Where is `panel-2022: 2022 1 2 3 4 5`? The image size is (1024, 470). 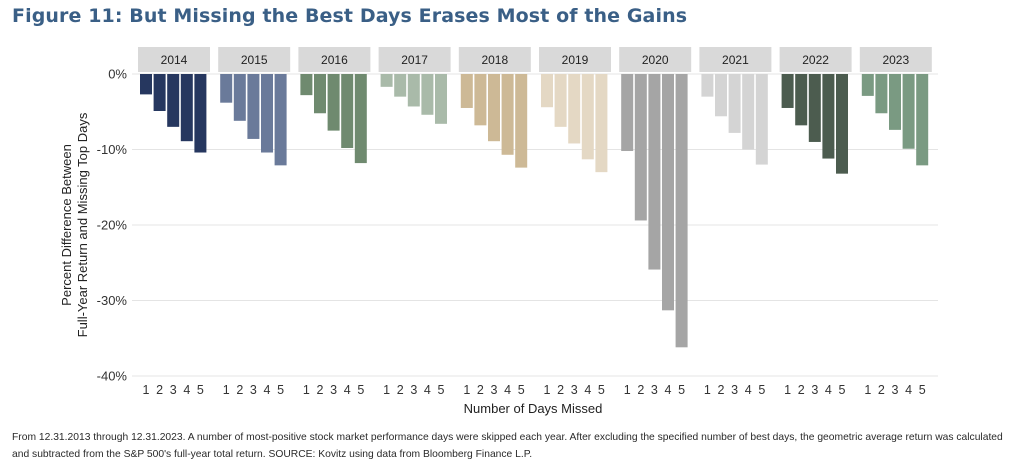 panel-2022: 2022 1 2 3 4 5 is located at coordinates (815, 222).